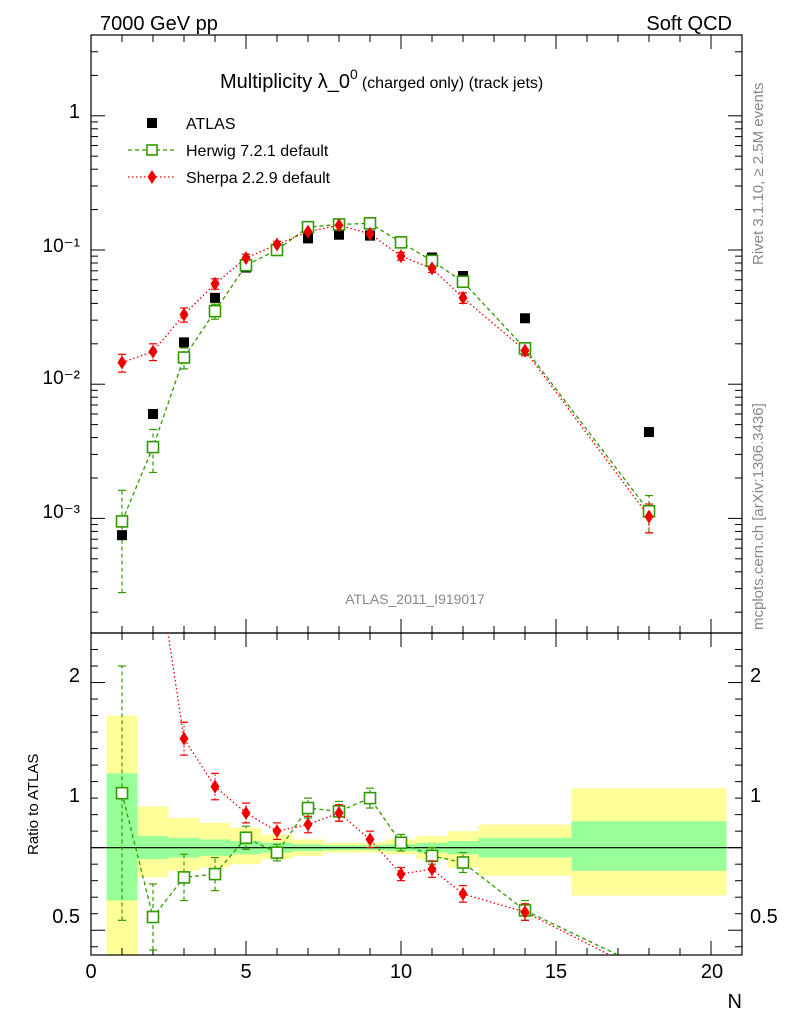 This screenshot has height=1024, width=786. I want to click on legend-entry-sherpa: Sherpa 2.2.9 default, so click(229, 178).